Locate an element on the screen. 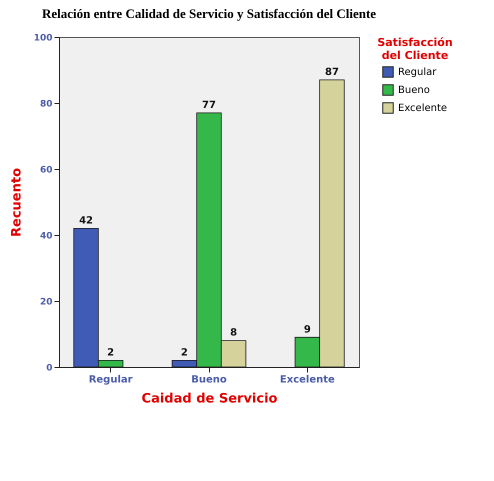  x-tick-label: Excelente is located at coordinates (308, 380).